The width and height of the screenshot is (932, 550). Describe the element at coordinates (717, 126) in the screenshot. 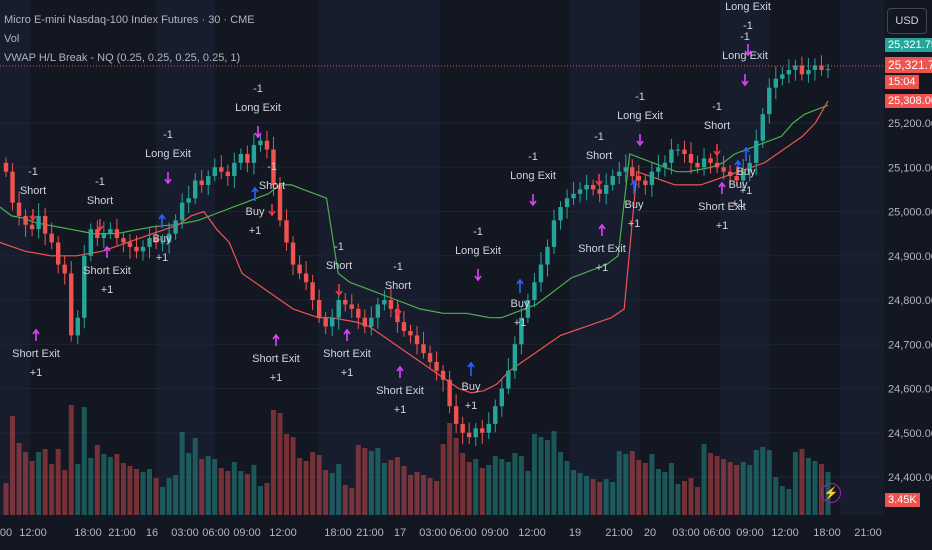

I see `signal-label: Short` at that location.